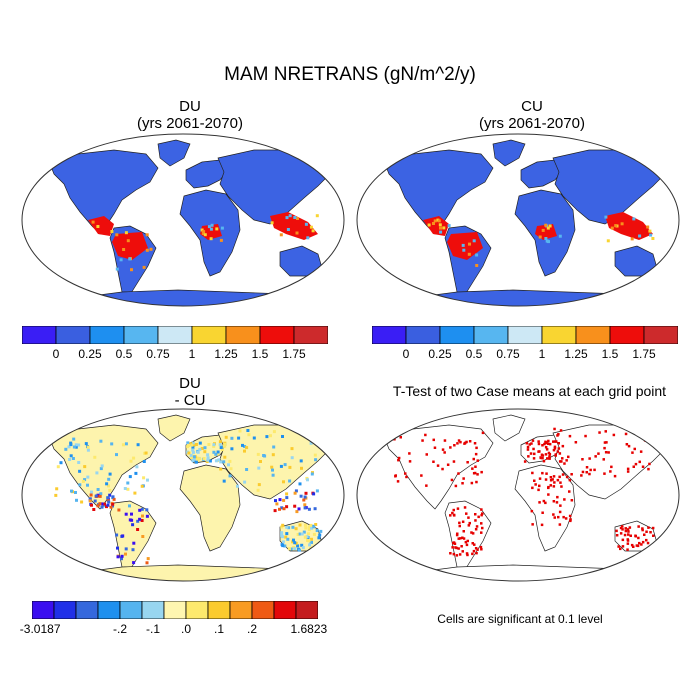 Image resolution: width=700 pixels, height=700 pixels. I want to click on colorbar-tick-label: 0.25, so click(440, 354).